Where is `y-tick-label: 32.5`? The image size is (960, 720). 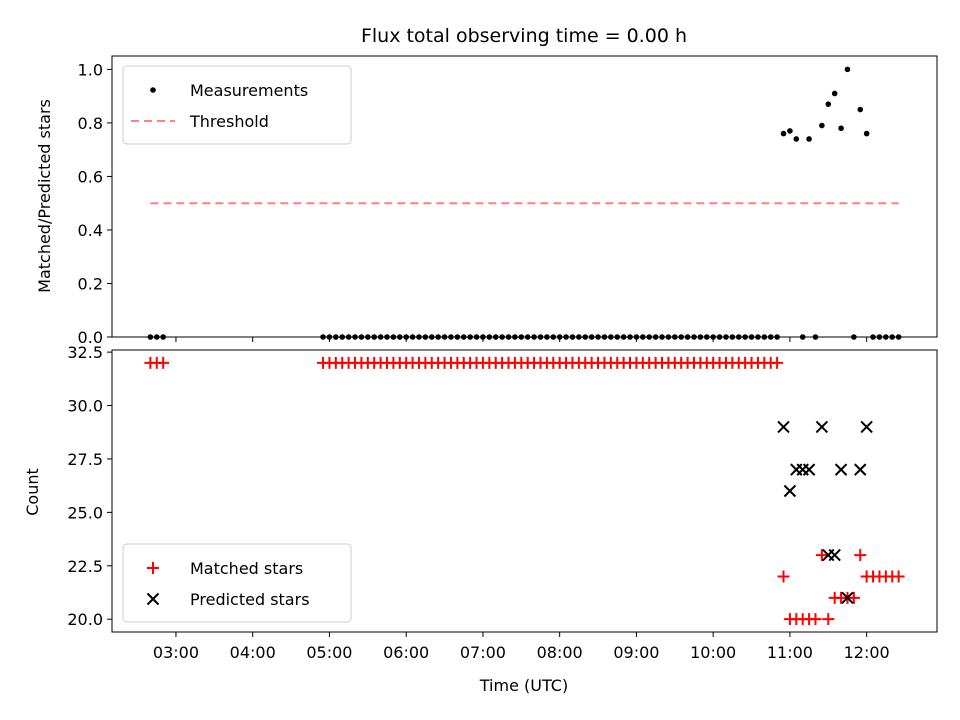 y-tick-label: 32.5 is located at coordinates (85, 352).